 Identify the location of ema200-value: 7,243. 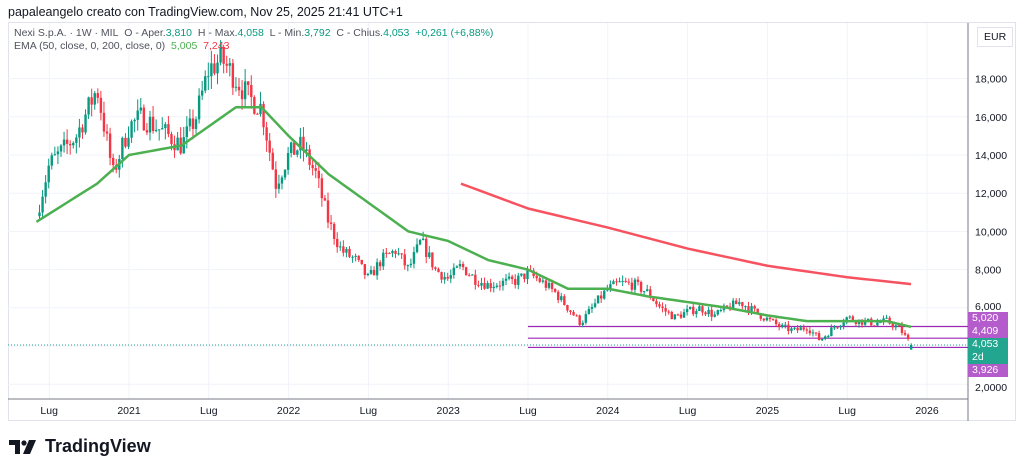
(216, 46).